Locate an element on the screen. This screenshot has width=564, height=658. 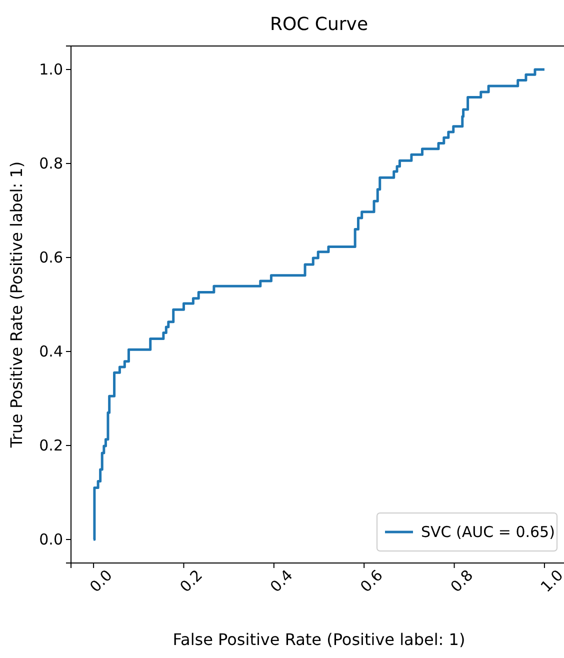
y-tick-label: 0.8 is located at coordinates (51, 163).